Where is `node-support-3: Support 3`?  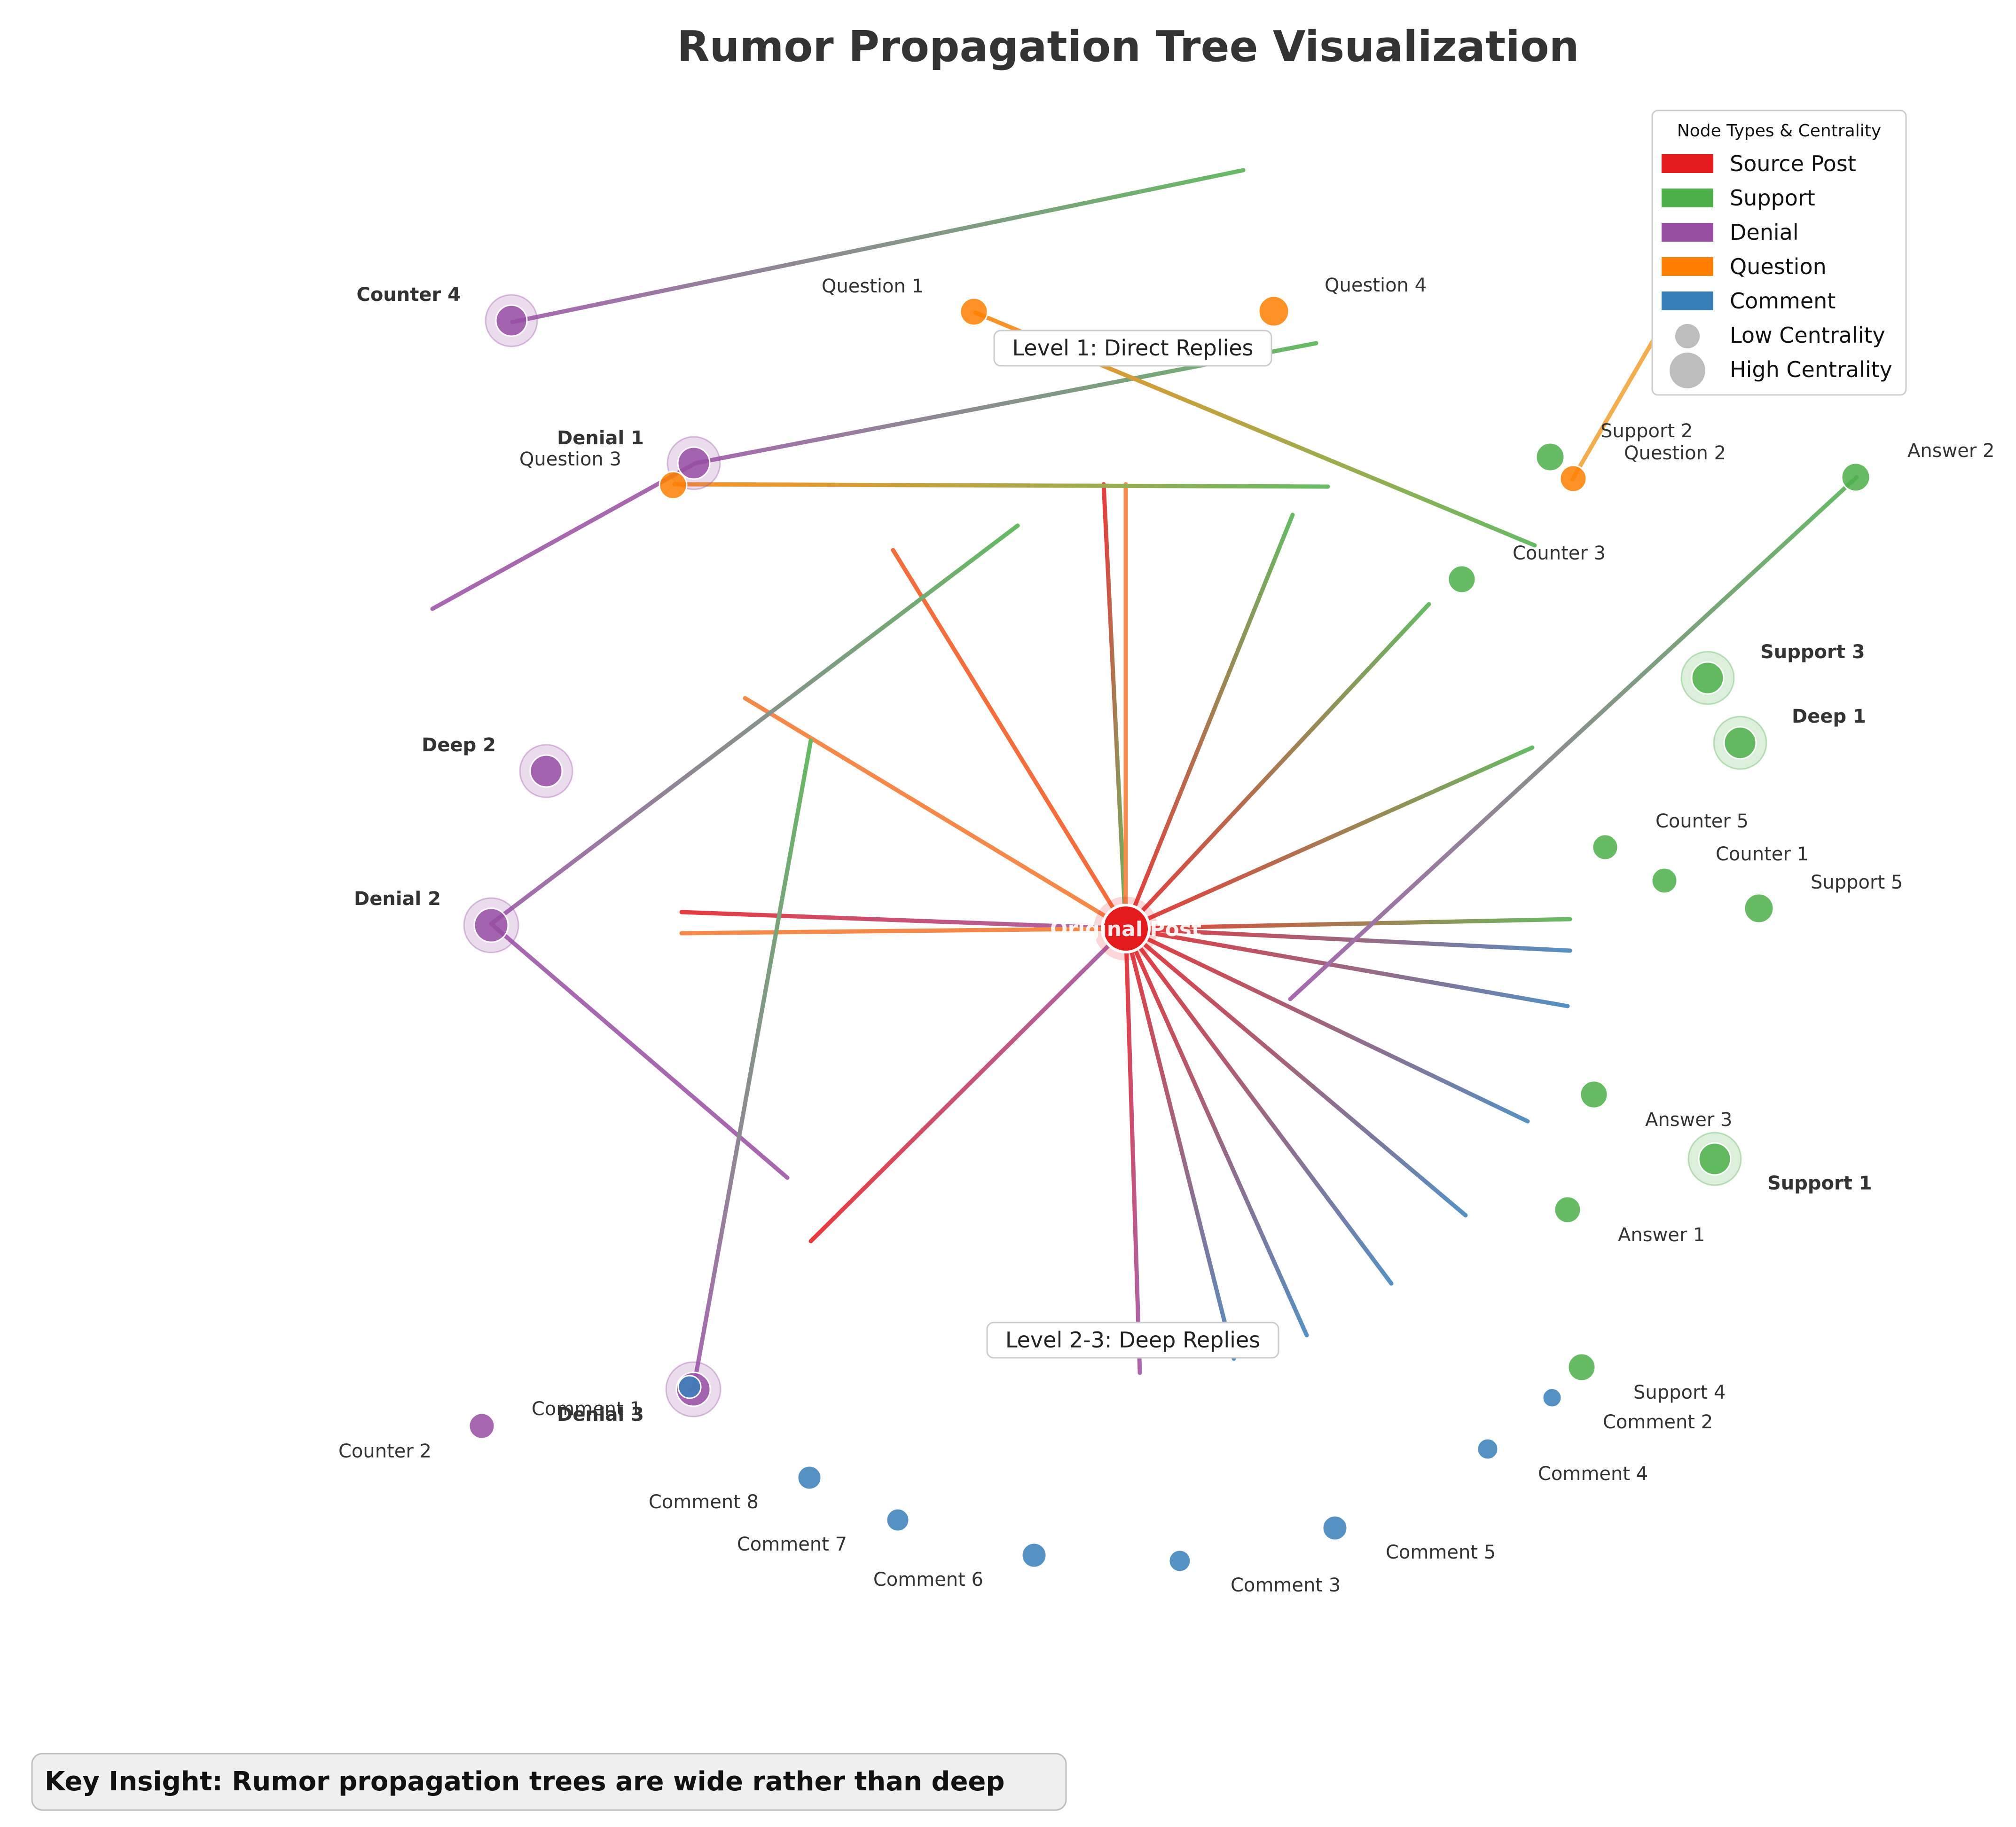 node-support-3: Support 3 is located at coordinates (1772, 673).